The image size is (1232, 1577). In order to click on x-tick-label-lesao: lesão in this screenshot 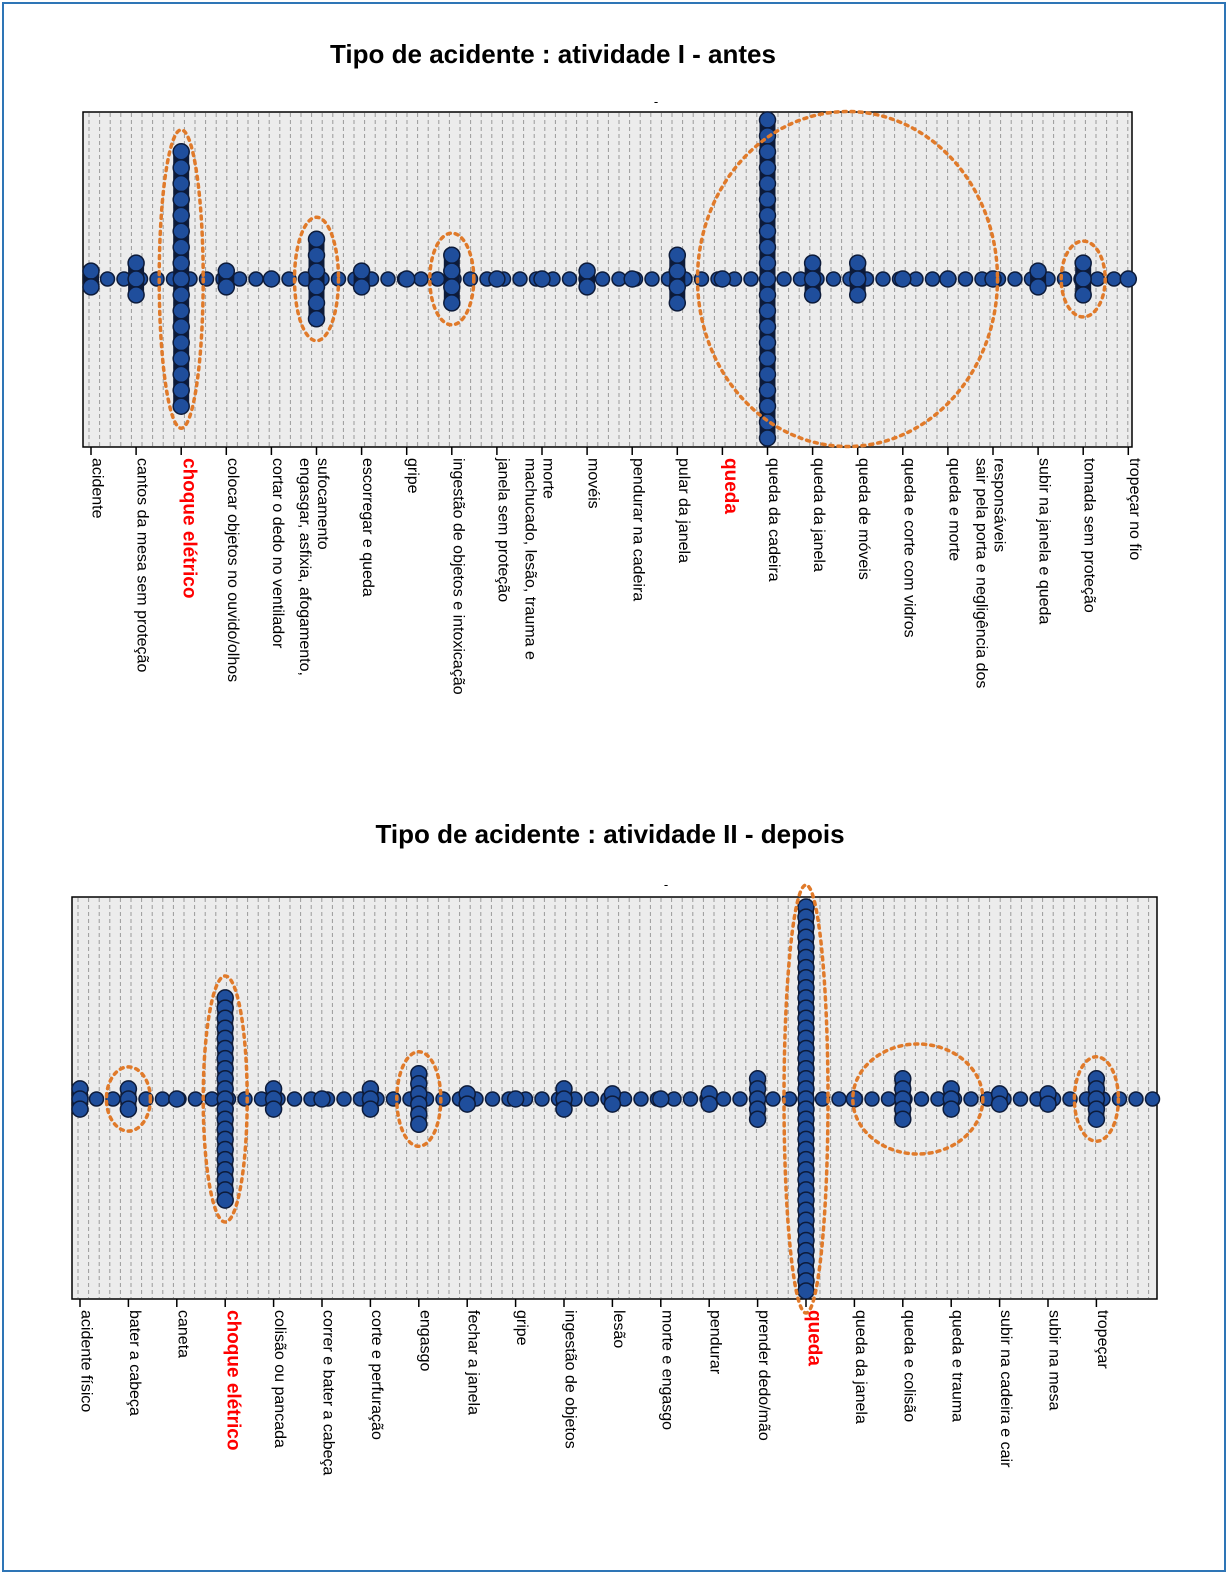, I will do `click(618, 1329)`.